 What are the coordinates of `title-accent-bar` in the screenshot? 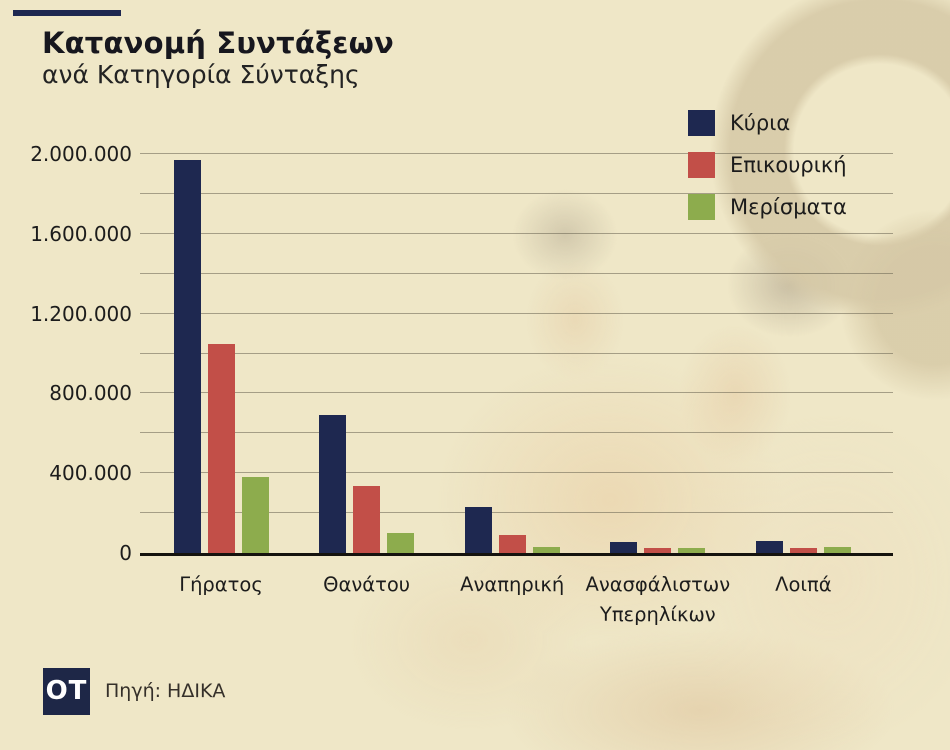 It's located at (67, 13).